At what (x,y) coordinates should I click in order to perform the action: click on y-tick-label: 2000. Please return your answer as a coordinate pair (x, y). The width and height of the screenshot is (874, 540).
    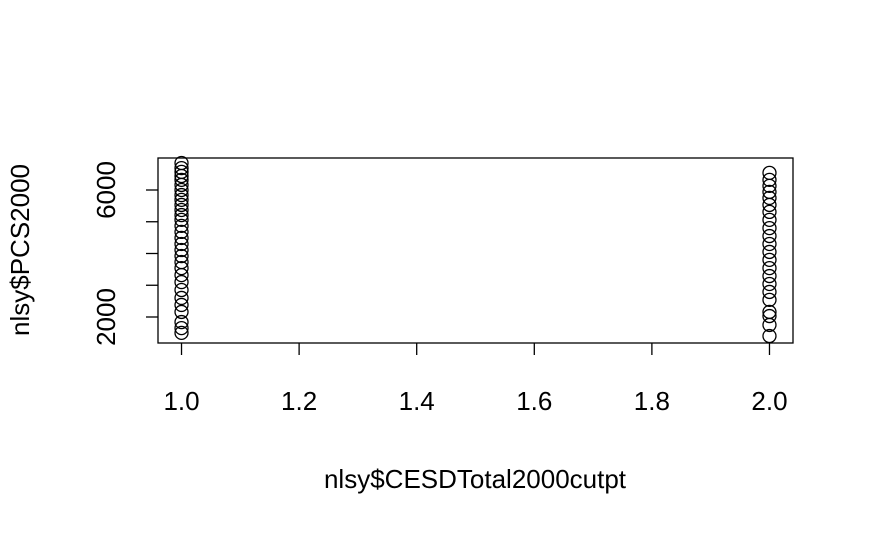
    Looking at the image, I should click on (106, 317).